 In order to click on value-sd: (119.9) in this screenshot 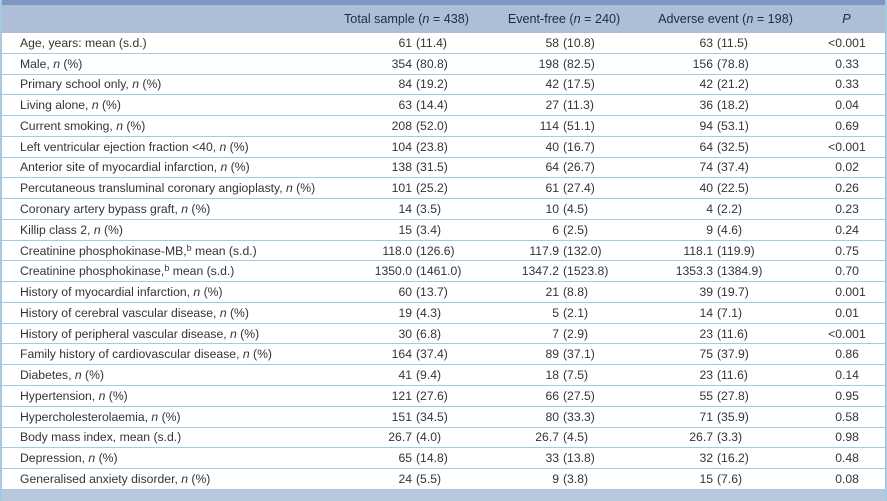, I will do `click(736, 250)`.